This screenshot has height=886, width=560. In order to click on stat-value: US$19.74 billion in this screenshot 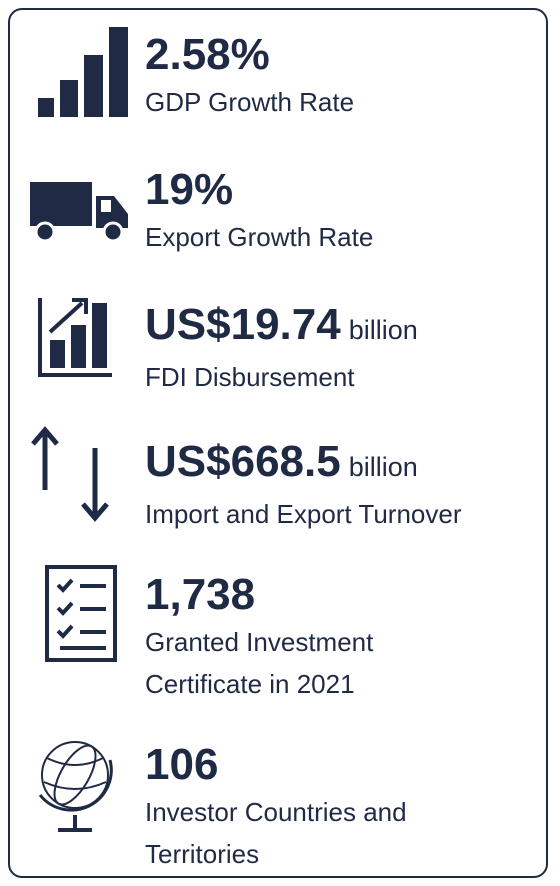, I will do `click(281, 327)`.